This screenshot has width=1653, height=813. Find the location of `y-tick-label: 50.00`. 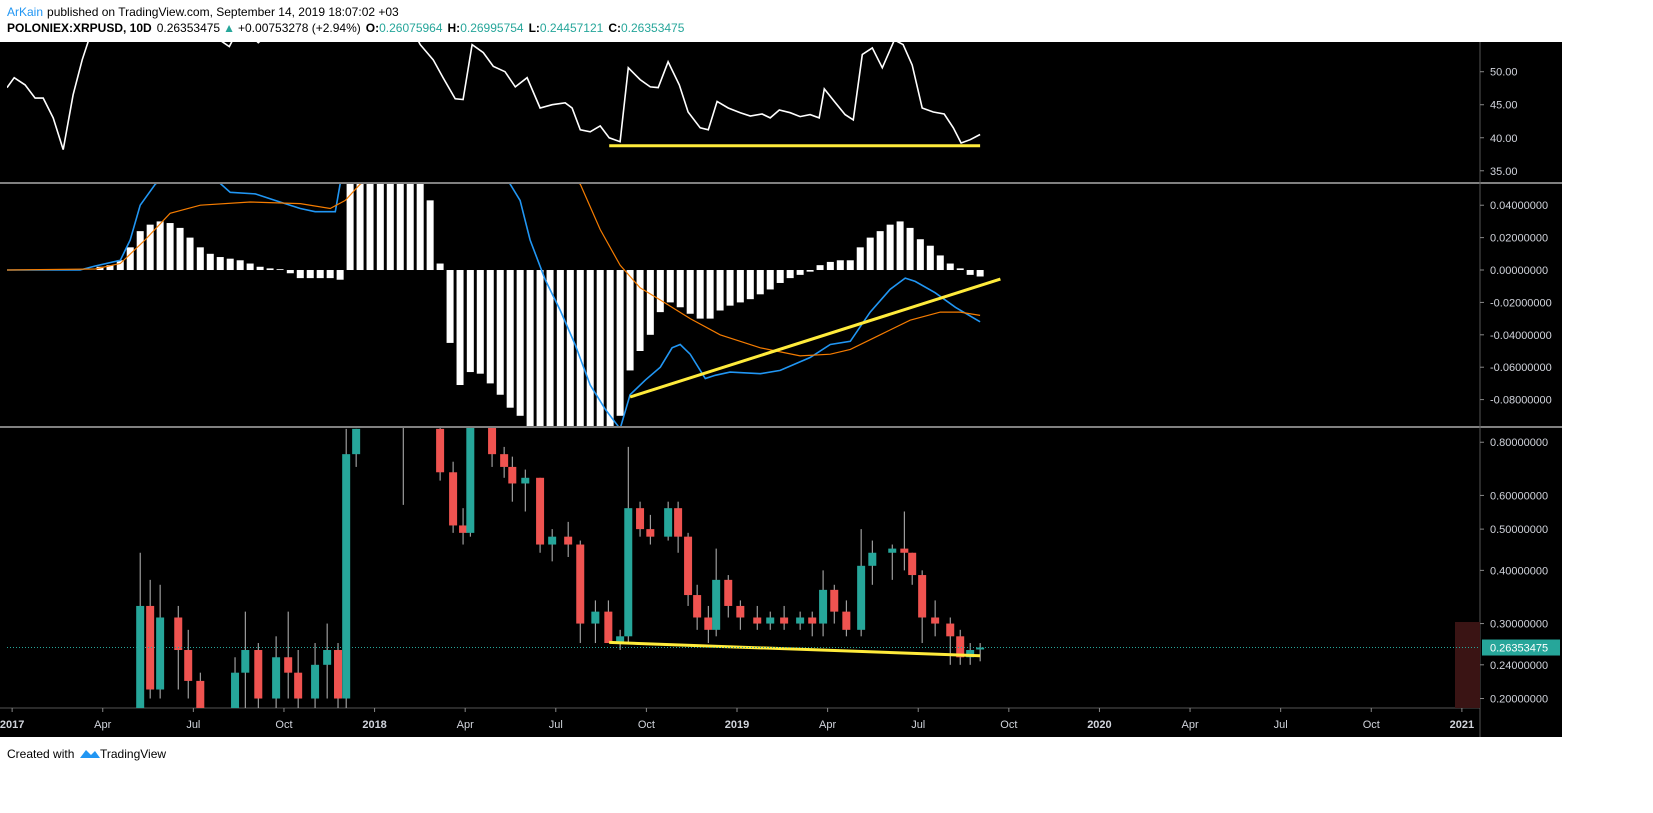

y-tick-label: 50.00 is located at coordinates (1504, 73).